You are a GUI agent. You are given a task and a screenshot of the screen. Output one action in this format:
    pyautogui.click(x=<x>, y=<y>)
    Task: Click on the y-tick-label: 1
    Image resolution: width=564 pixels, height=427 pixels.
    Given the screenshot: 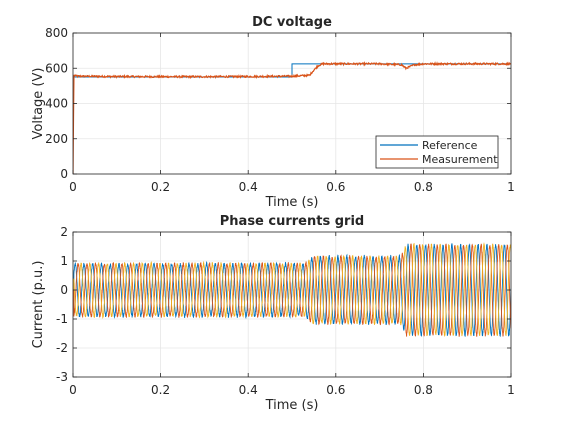 What is the action you would take?
    pyautogui.click(x=64, y=261)
    